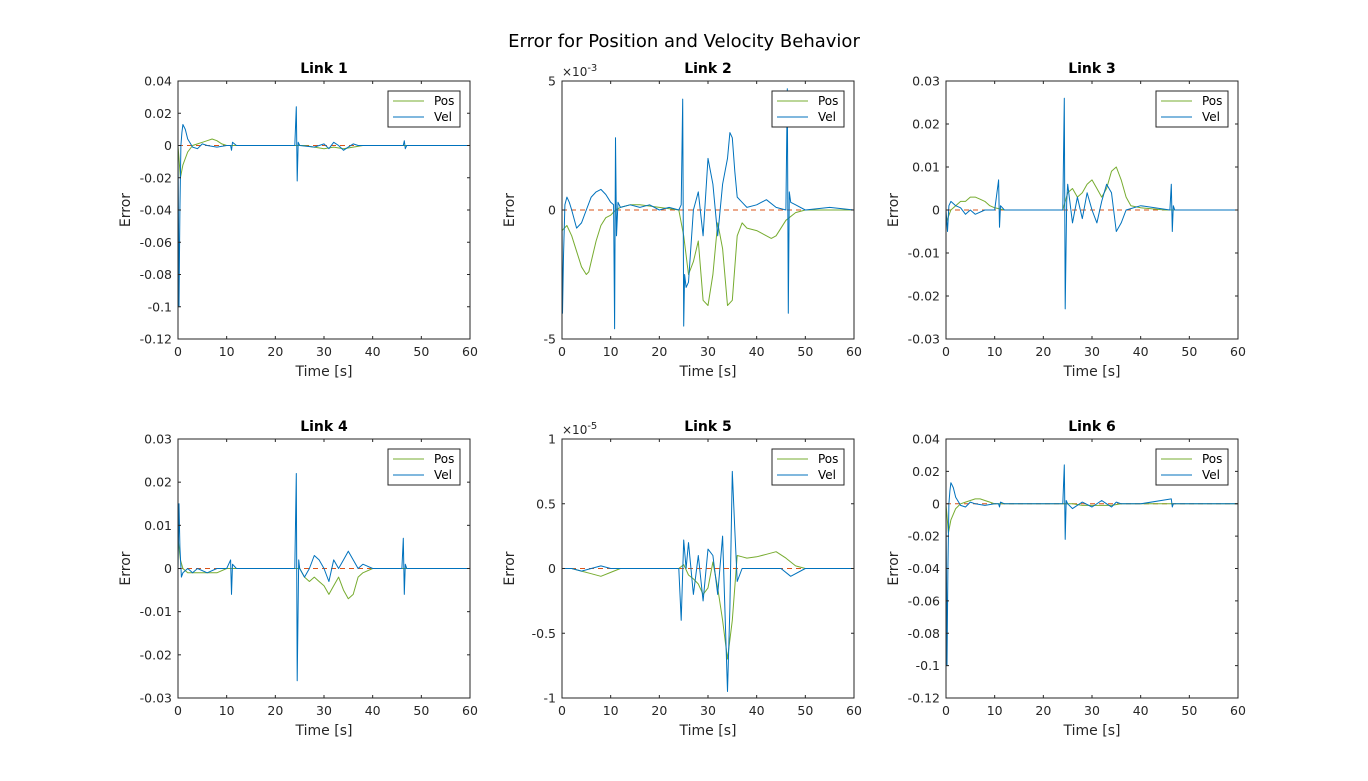 The image size is (1368, 781). What do you see at coordinates (1092, 69) in the screenshot?
I see `subplot-title: Link 3` at bounding box center [1092, 69].